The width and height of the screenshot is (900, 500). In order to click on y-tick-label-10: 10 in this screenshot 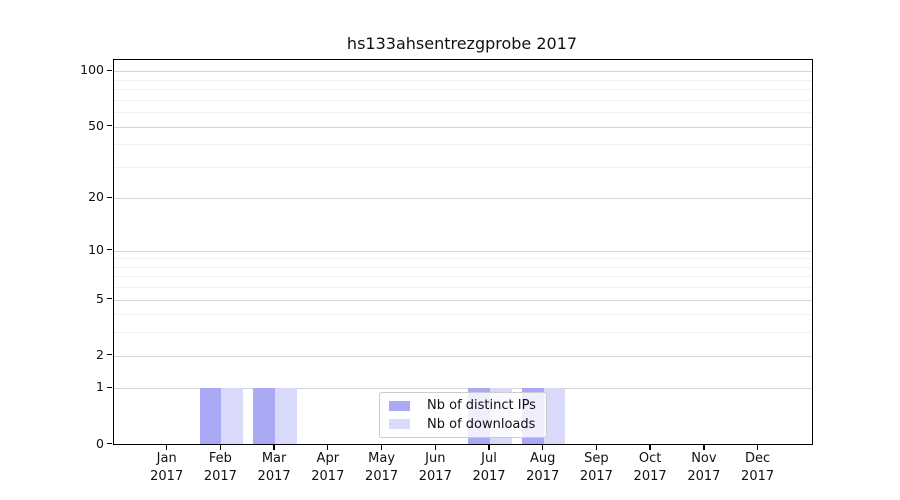, I will do `click(96, 249)`.